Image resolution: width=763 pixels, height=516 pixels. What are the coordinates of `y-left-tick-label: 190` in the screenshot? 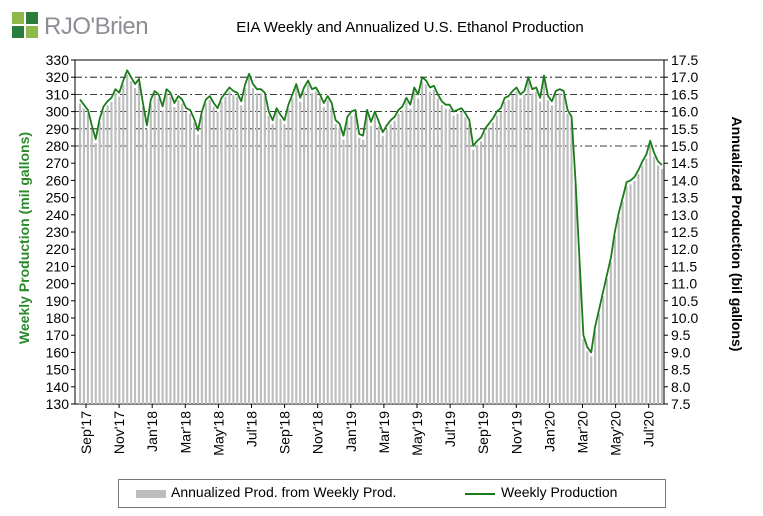 It's located at (58, 301).